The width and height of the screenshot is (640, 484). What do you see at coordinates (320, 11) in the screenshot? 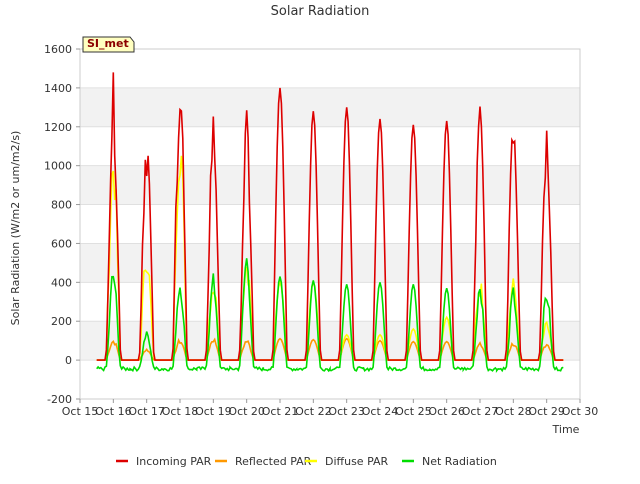
I see `chart-title: Solar Radiation` at bounding box center [320, 11].